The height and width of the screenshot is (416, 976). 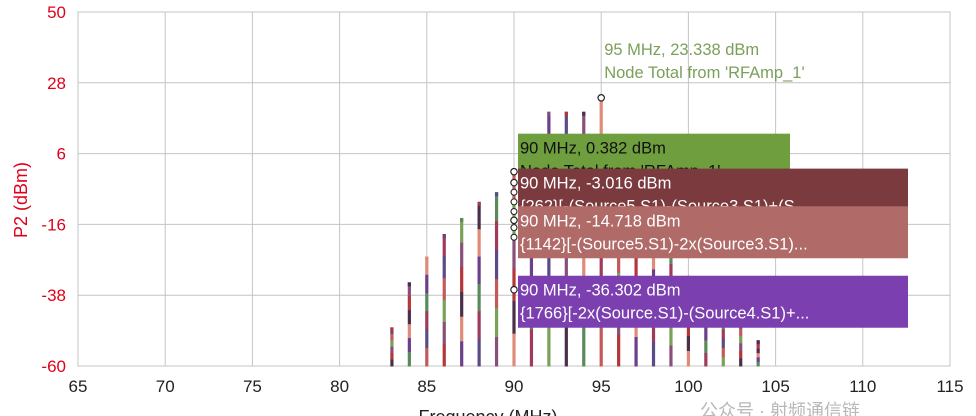 What do you see at coordinates (688, 386) in the screenshot?
I see `x-tick-label: 100` at bounding box center [688, 386].